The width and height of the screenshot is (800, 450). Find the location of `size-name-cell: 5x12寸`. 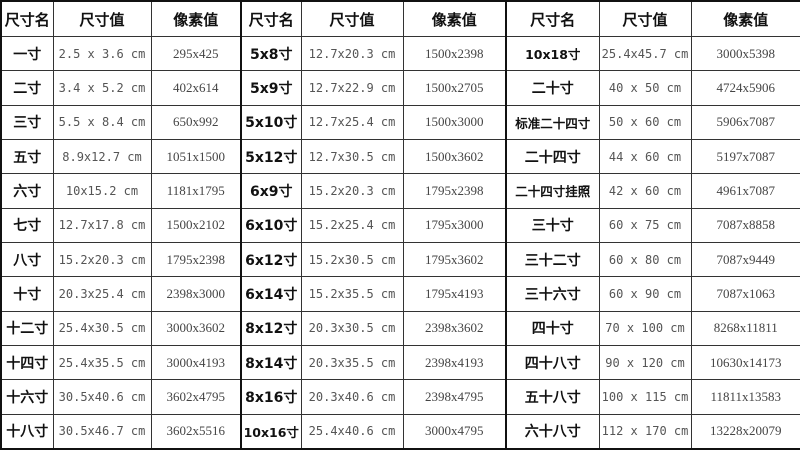

size-name-cell: 5x12寸 is located at coordinates (271, 156).